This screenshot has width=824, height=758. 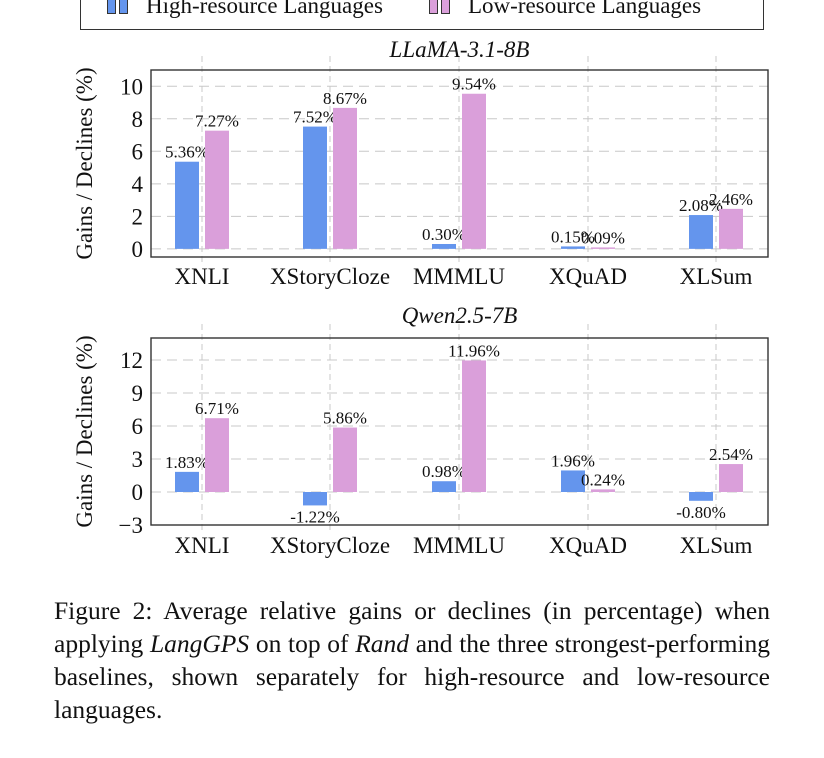 I want to click on y-tick-label-qwen: 0, so click(x=138, y=492).